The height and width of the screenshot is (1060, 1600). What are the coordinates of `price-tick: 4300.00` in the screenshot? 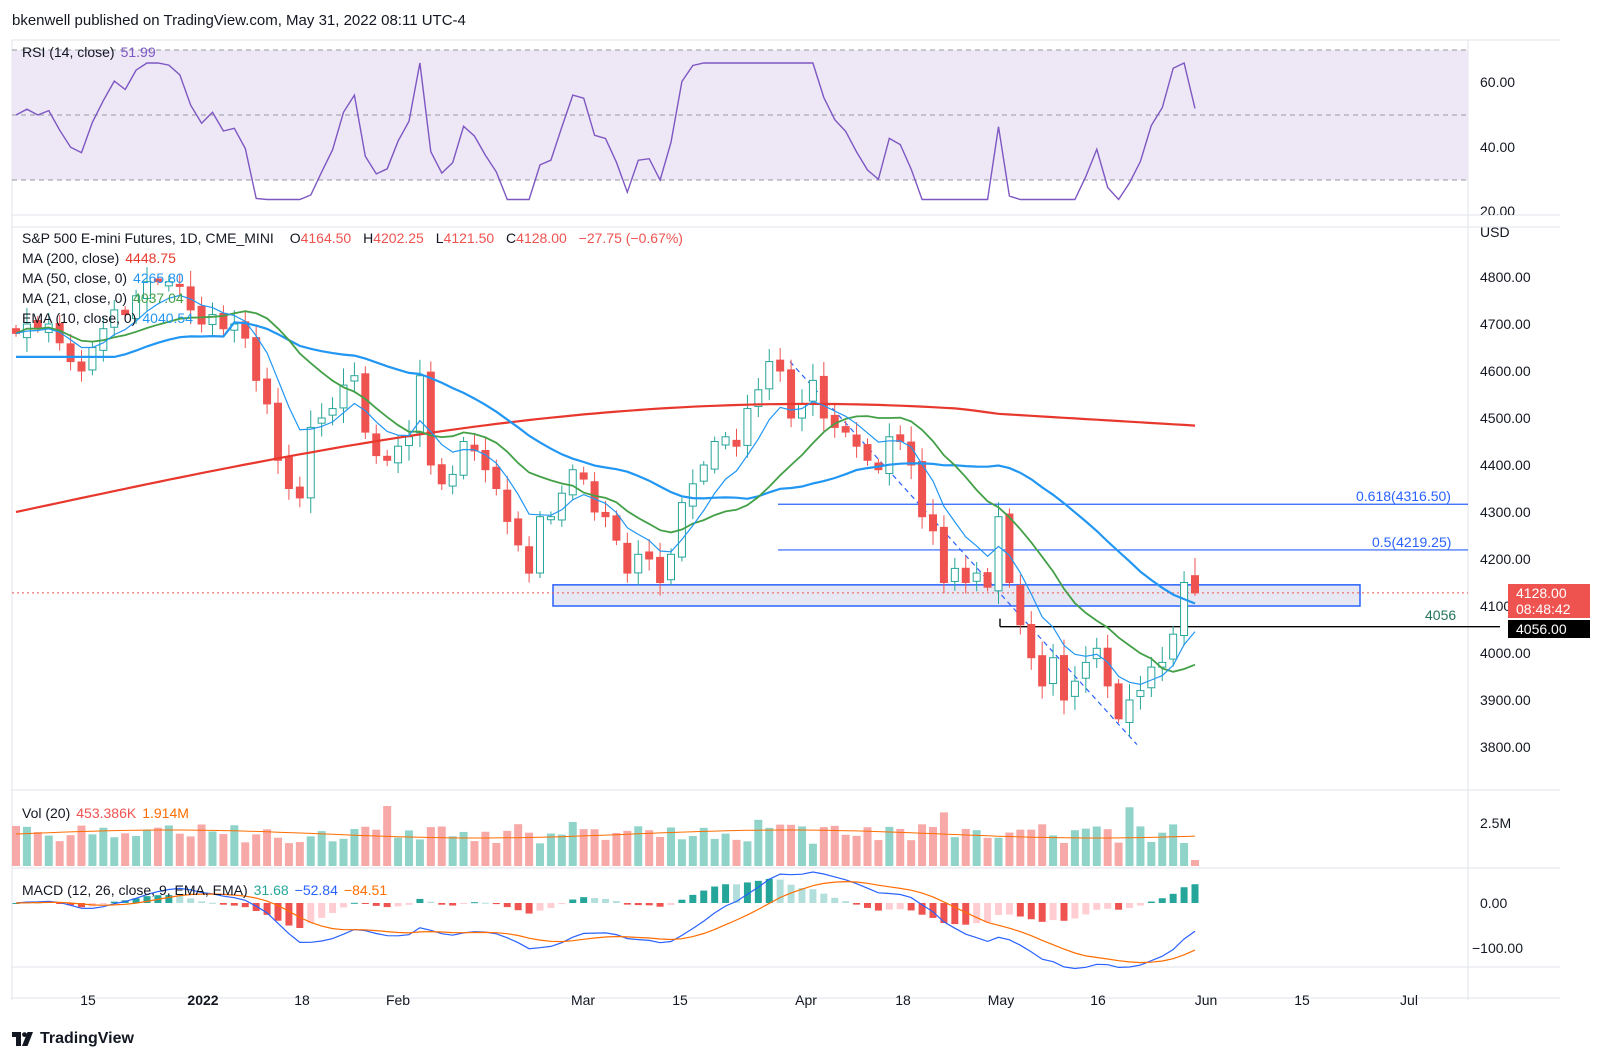 It's located at (1505, 512).